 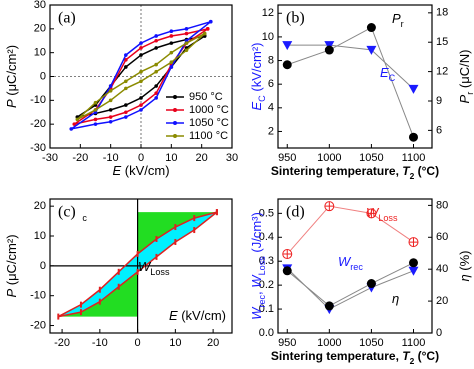 What do you see at coordinates (442, 42) in the screenshot?
I see `y2-tick-label: 15` at bounding box center [442, 42].